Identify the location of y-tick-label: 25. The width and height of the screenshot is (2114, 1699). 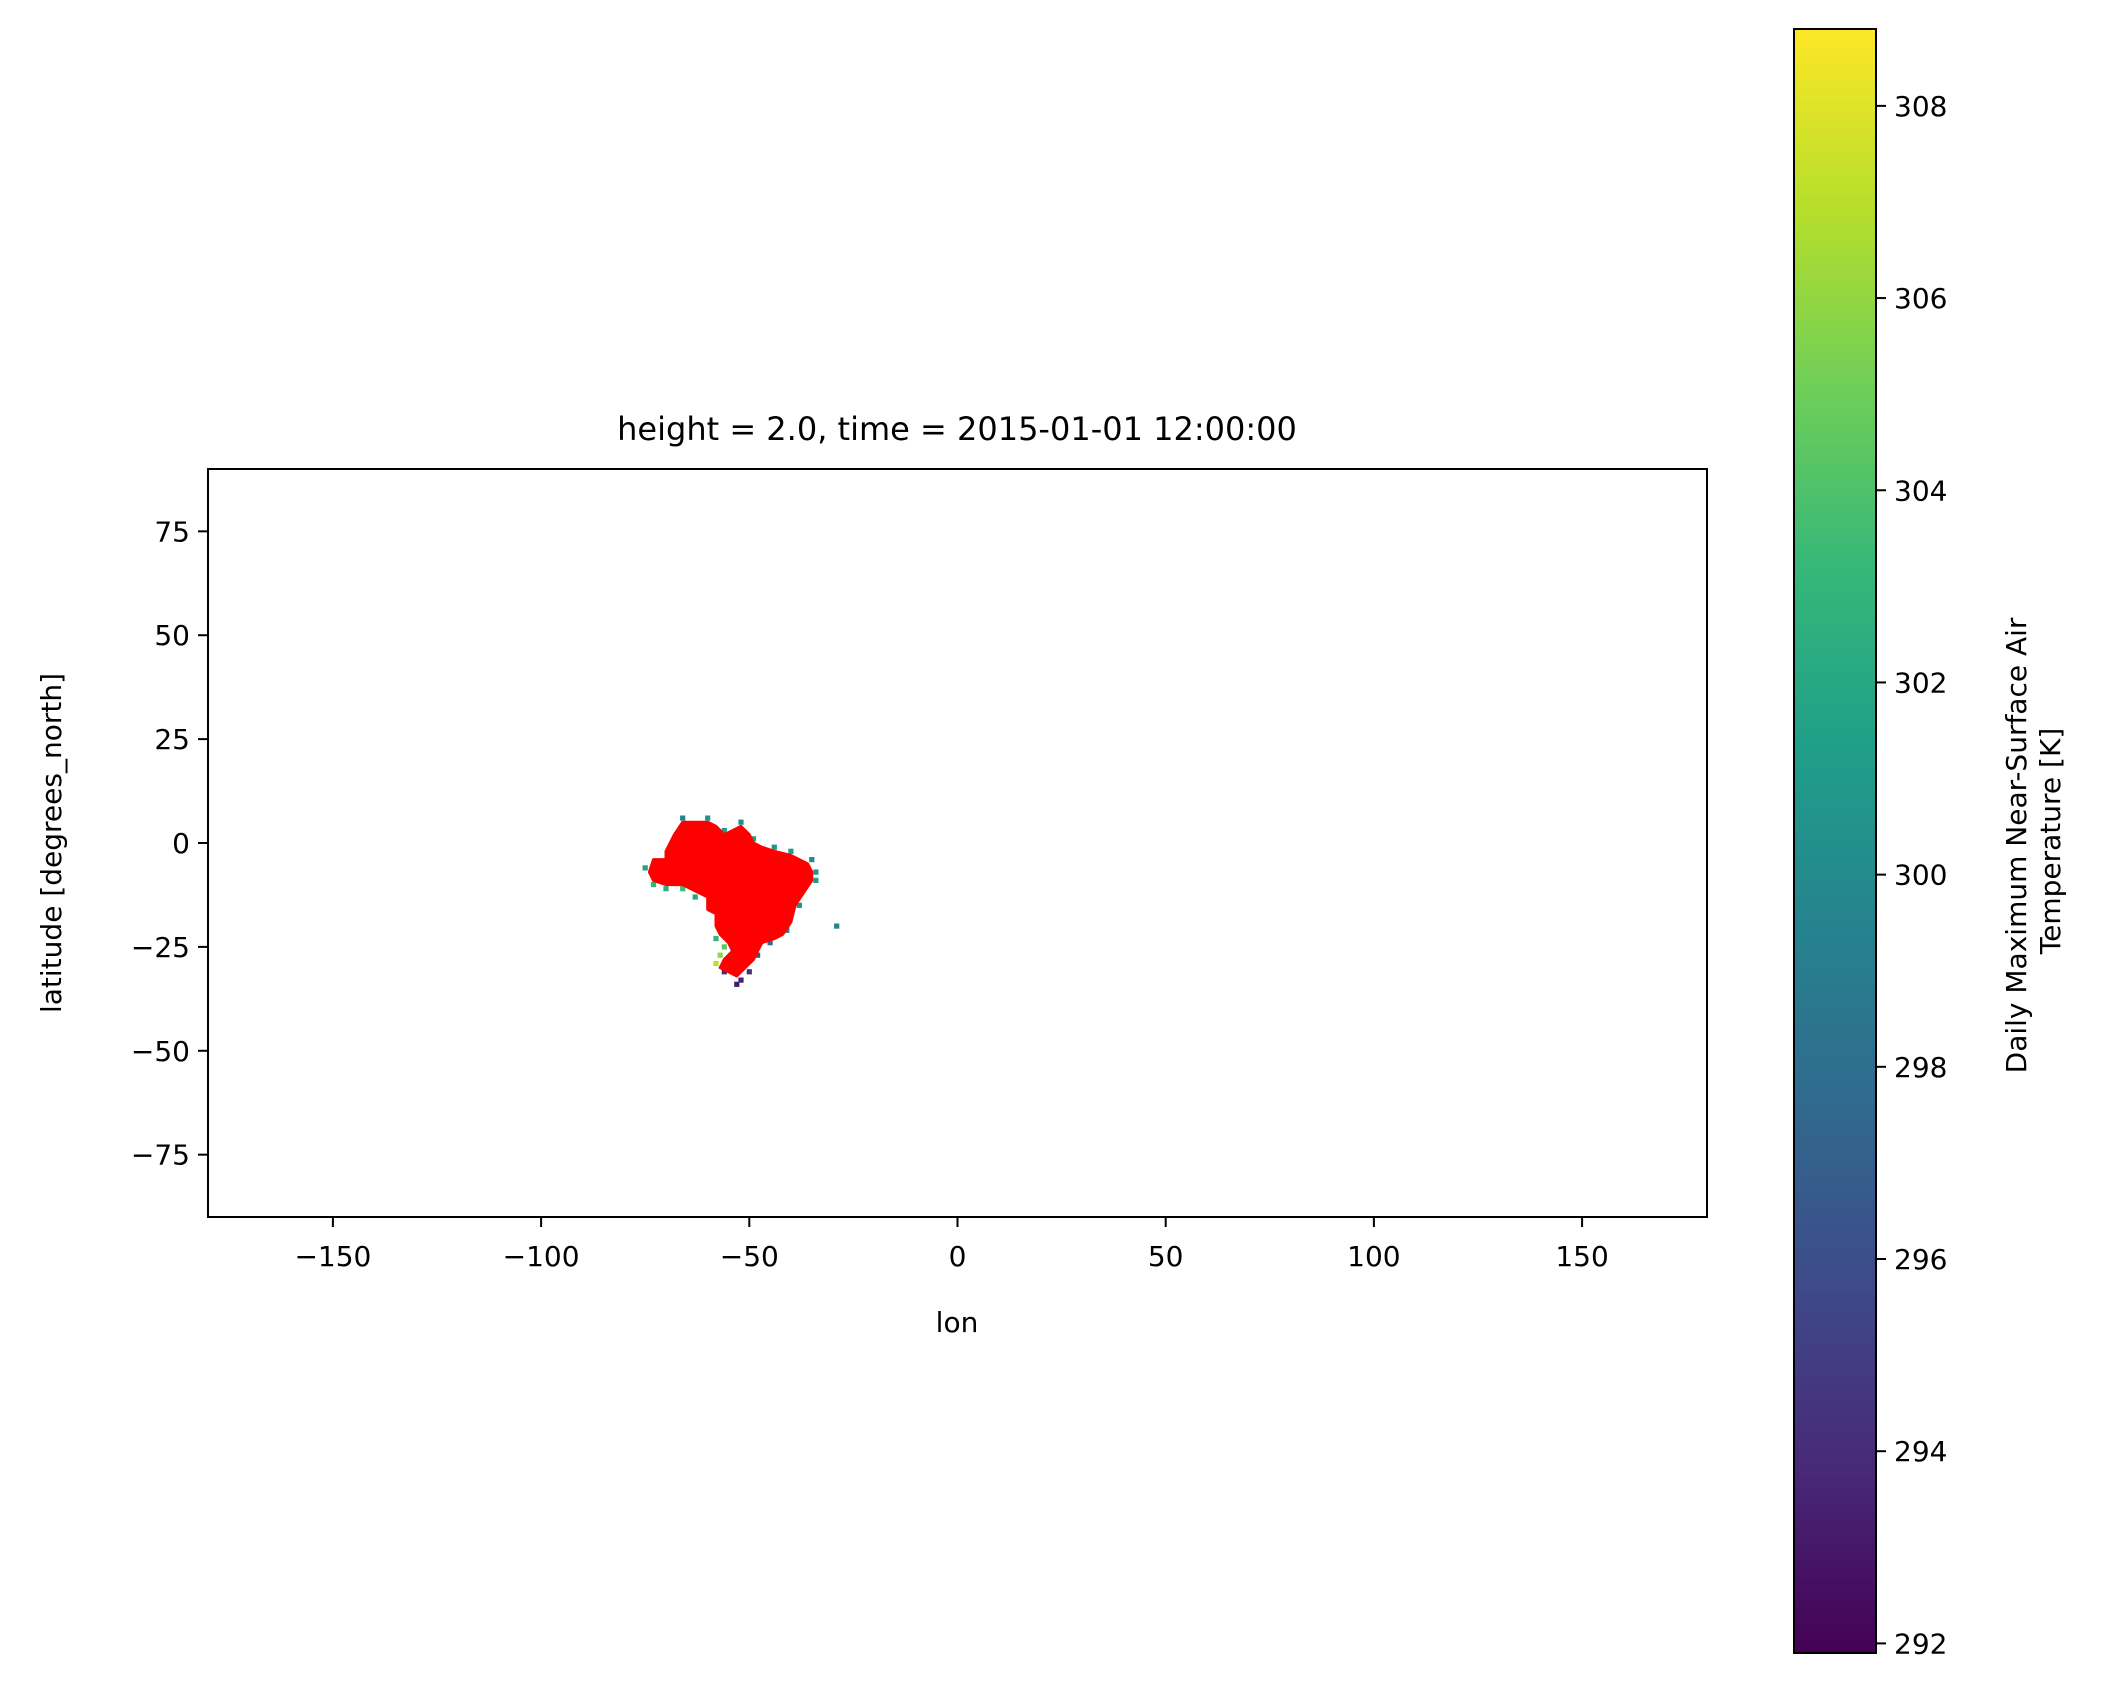
(172, 739).